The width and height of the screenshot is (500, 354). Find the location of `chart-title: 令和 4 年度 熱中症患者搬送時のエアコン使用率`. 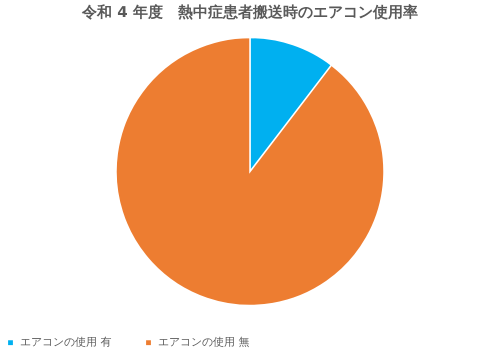

chart-title: 令和 4 年度 熱中症患者搬送時のエアコン使用率 is located at coordinates (249, 12).